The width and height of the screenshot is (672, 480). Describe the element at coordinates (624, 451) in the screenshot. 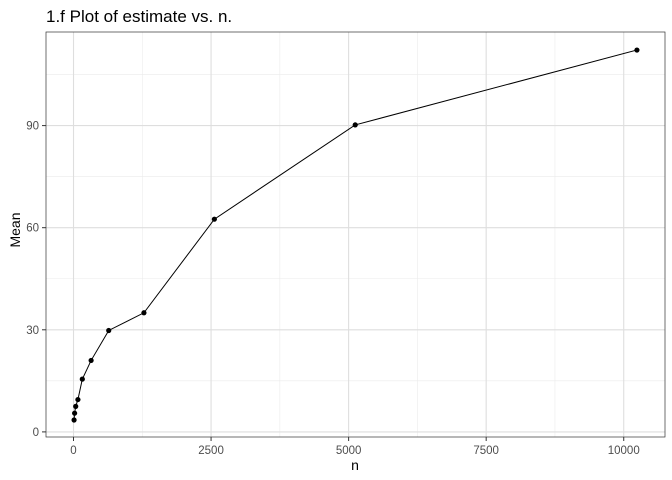

I see `x-tick-label: 10000` at that location.